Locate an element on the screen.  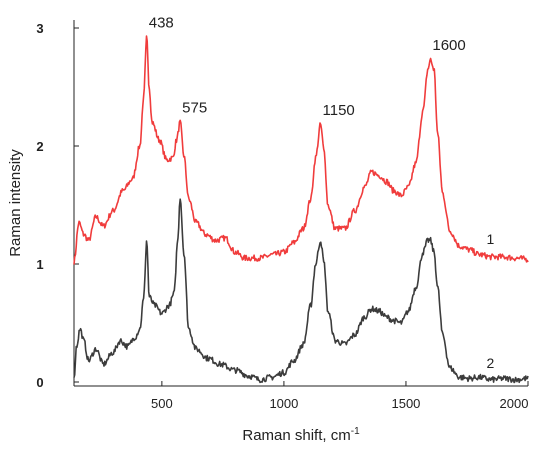
y-tick-label: 0 is located at coordinates (39, 382).